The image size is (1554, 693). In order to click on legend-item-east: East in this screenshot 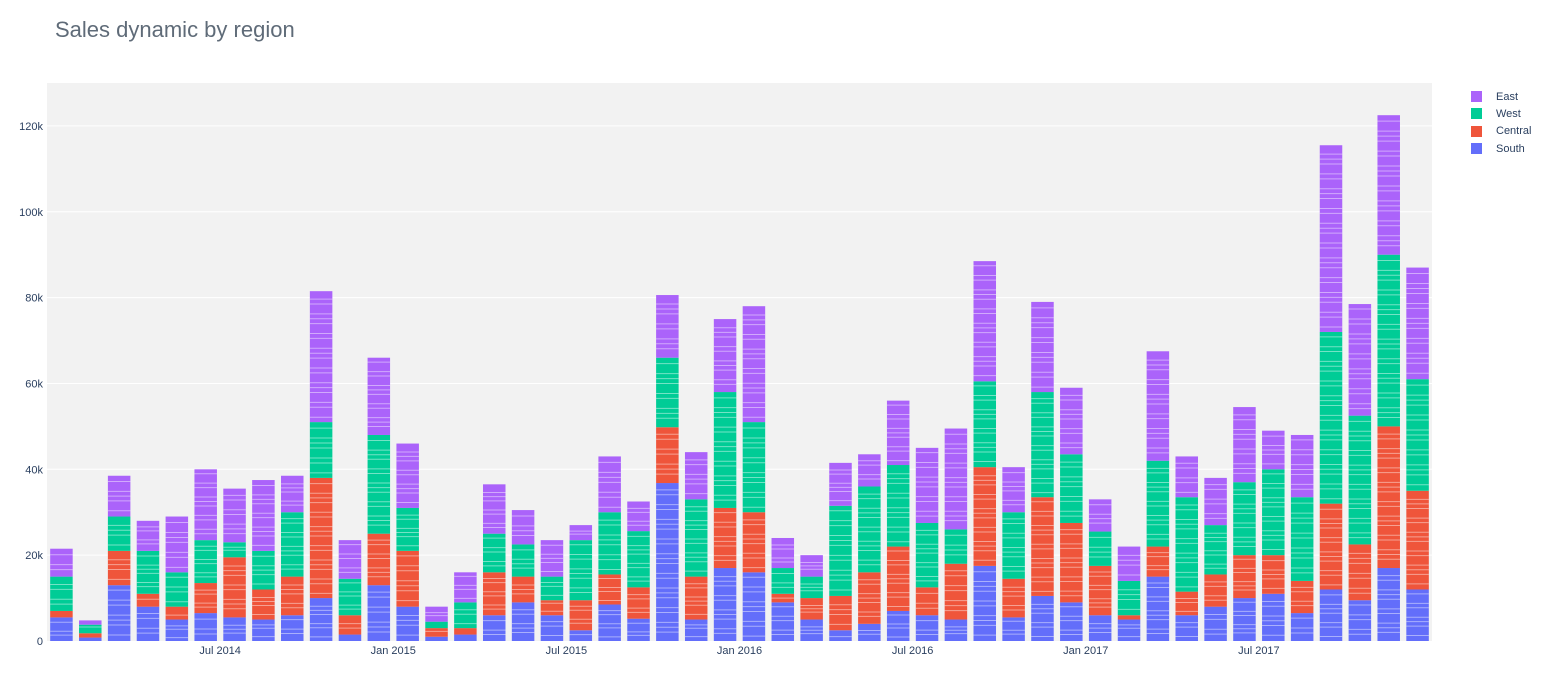, I will do `click(1501, 96)`.